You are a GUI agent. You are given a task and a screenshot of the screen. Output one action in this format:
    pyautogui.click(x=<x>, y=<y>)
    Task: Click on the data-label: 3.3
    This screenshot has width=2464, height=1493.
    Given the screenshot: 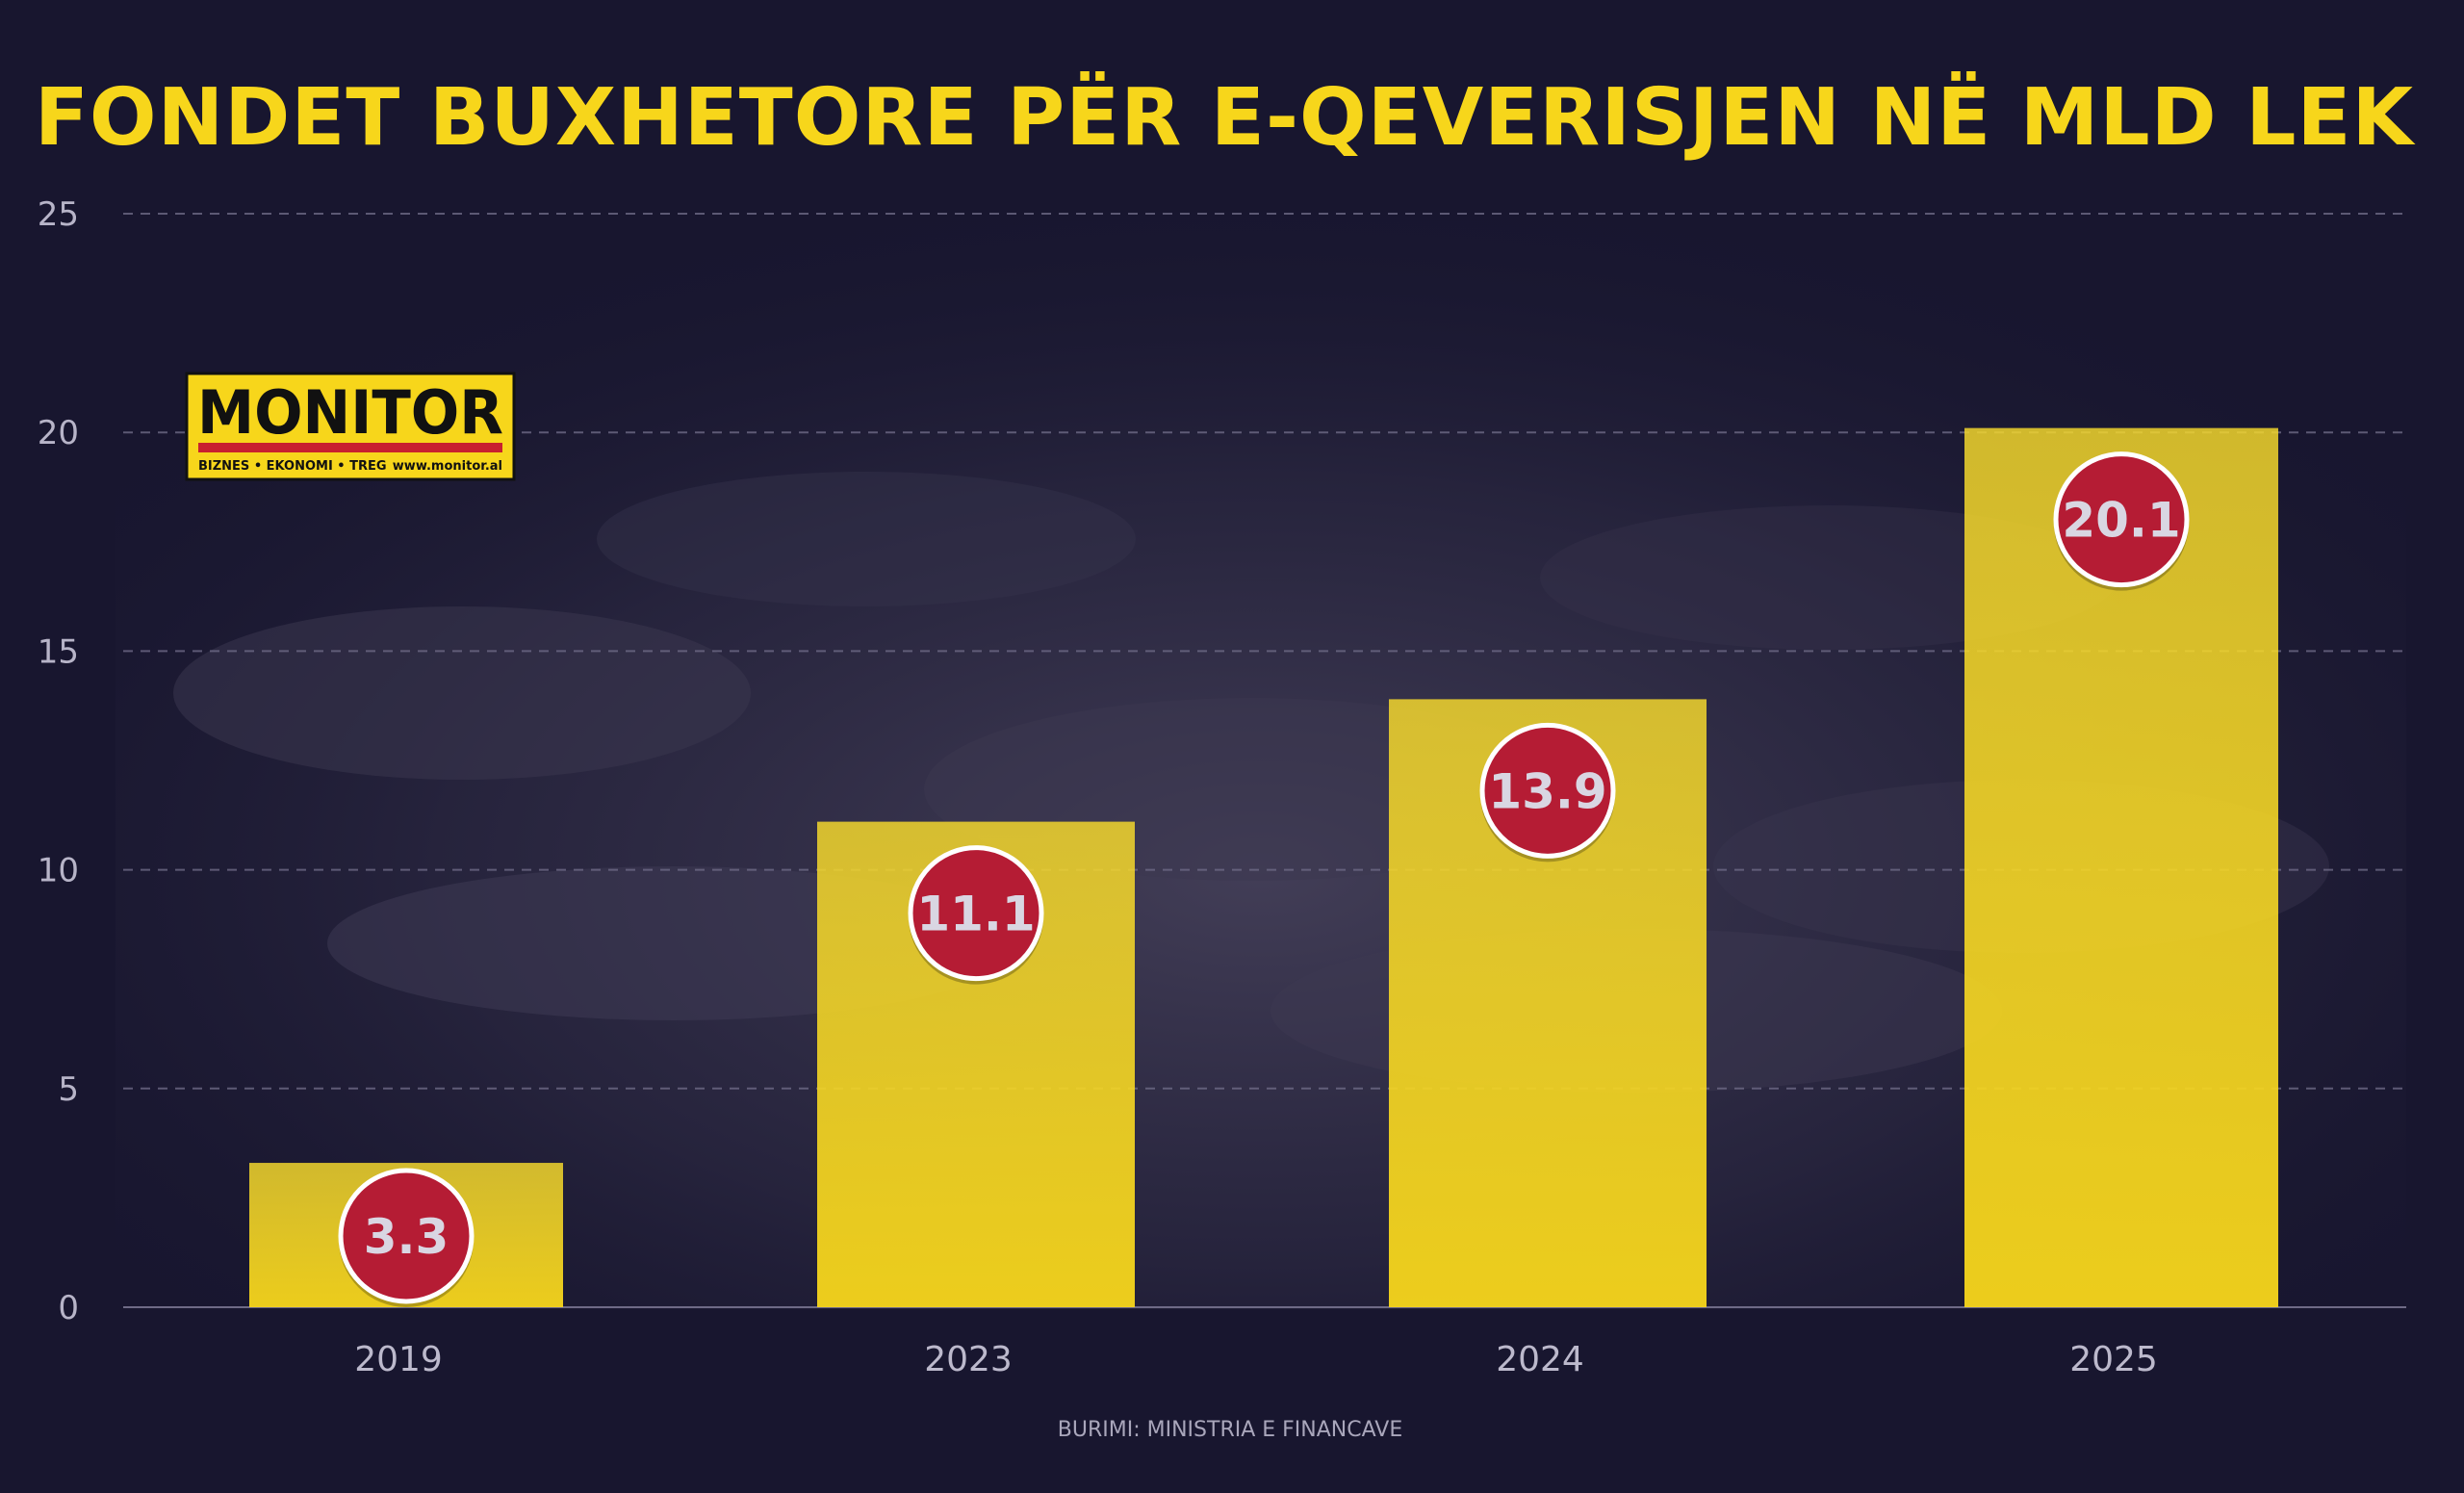 What is the action you would take?
    pyautogui.click(x=406, y=1237)
    